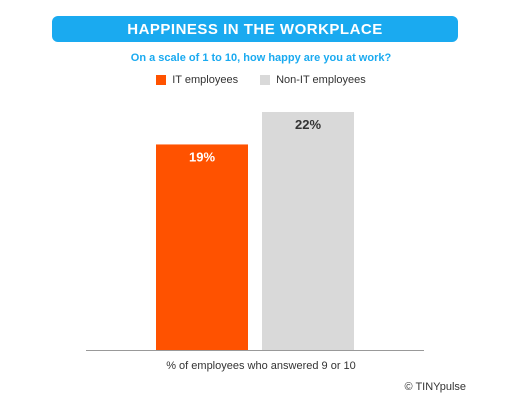 This screenshot has height=417, width=522. I want to click on legend-swatch-non-it, so click(265, 80).